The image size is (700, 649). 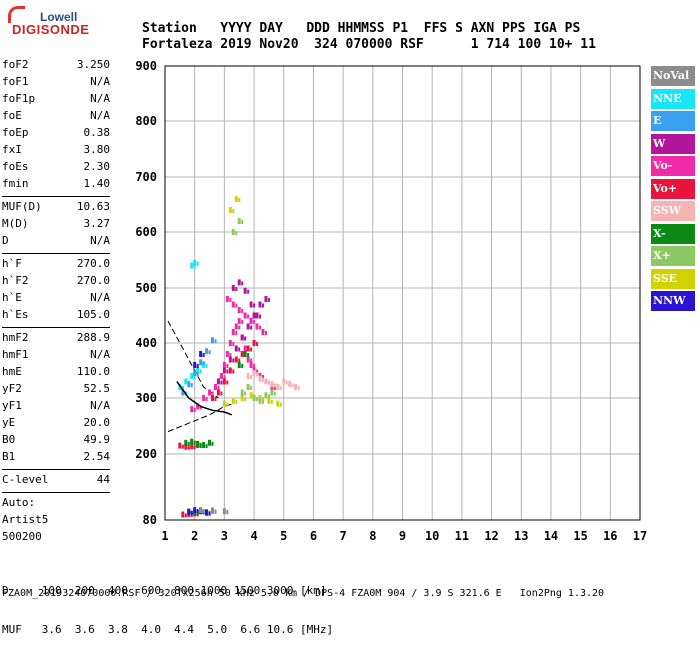 I want to click on profile-dashed-line, so click(x=193, y=359).